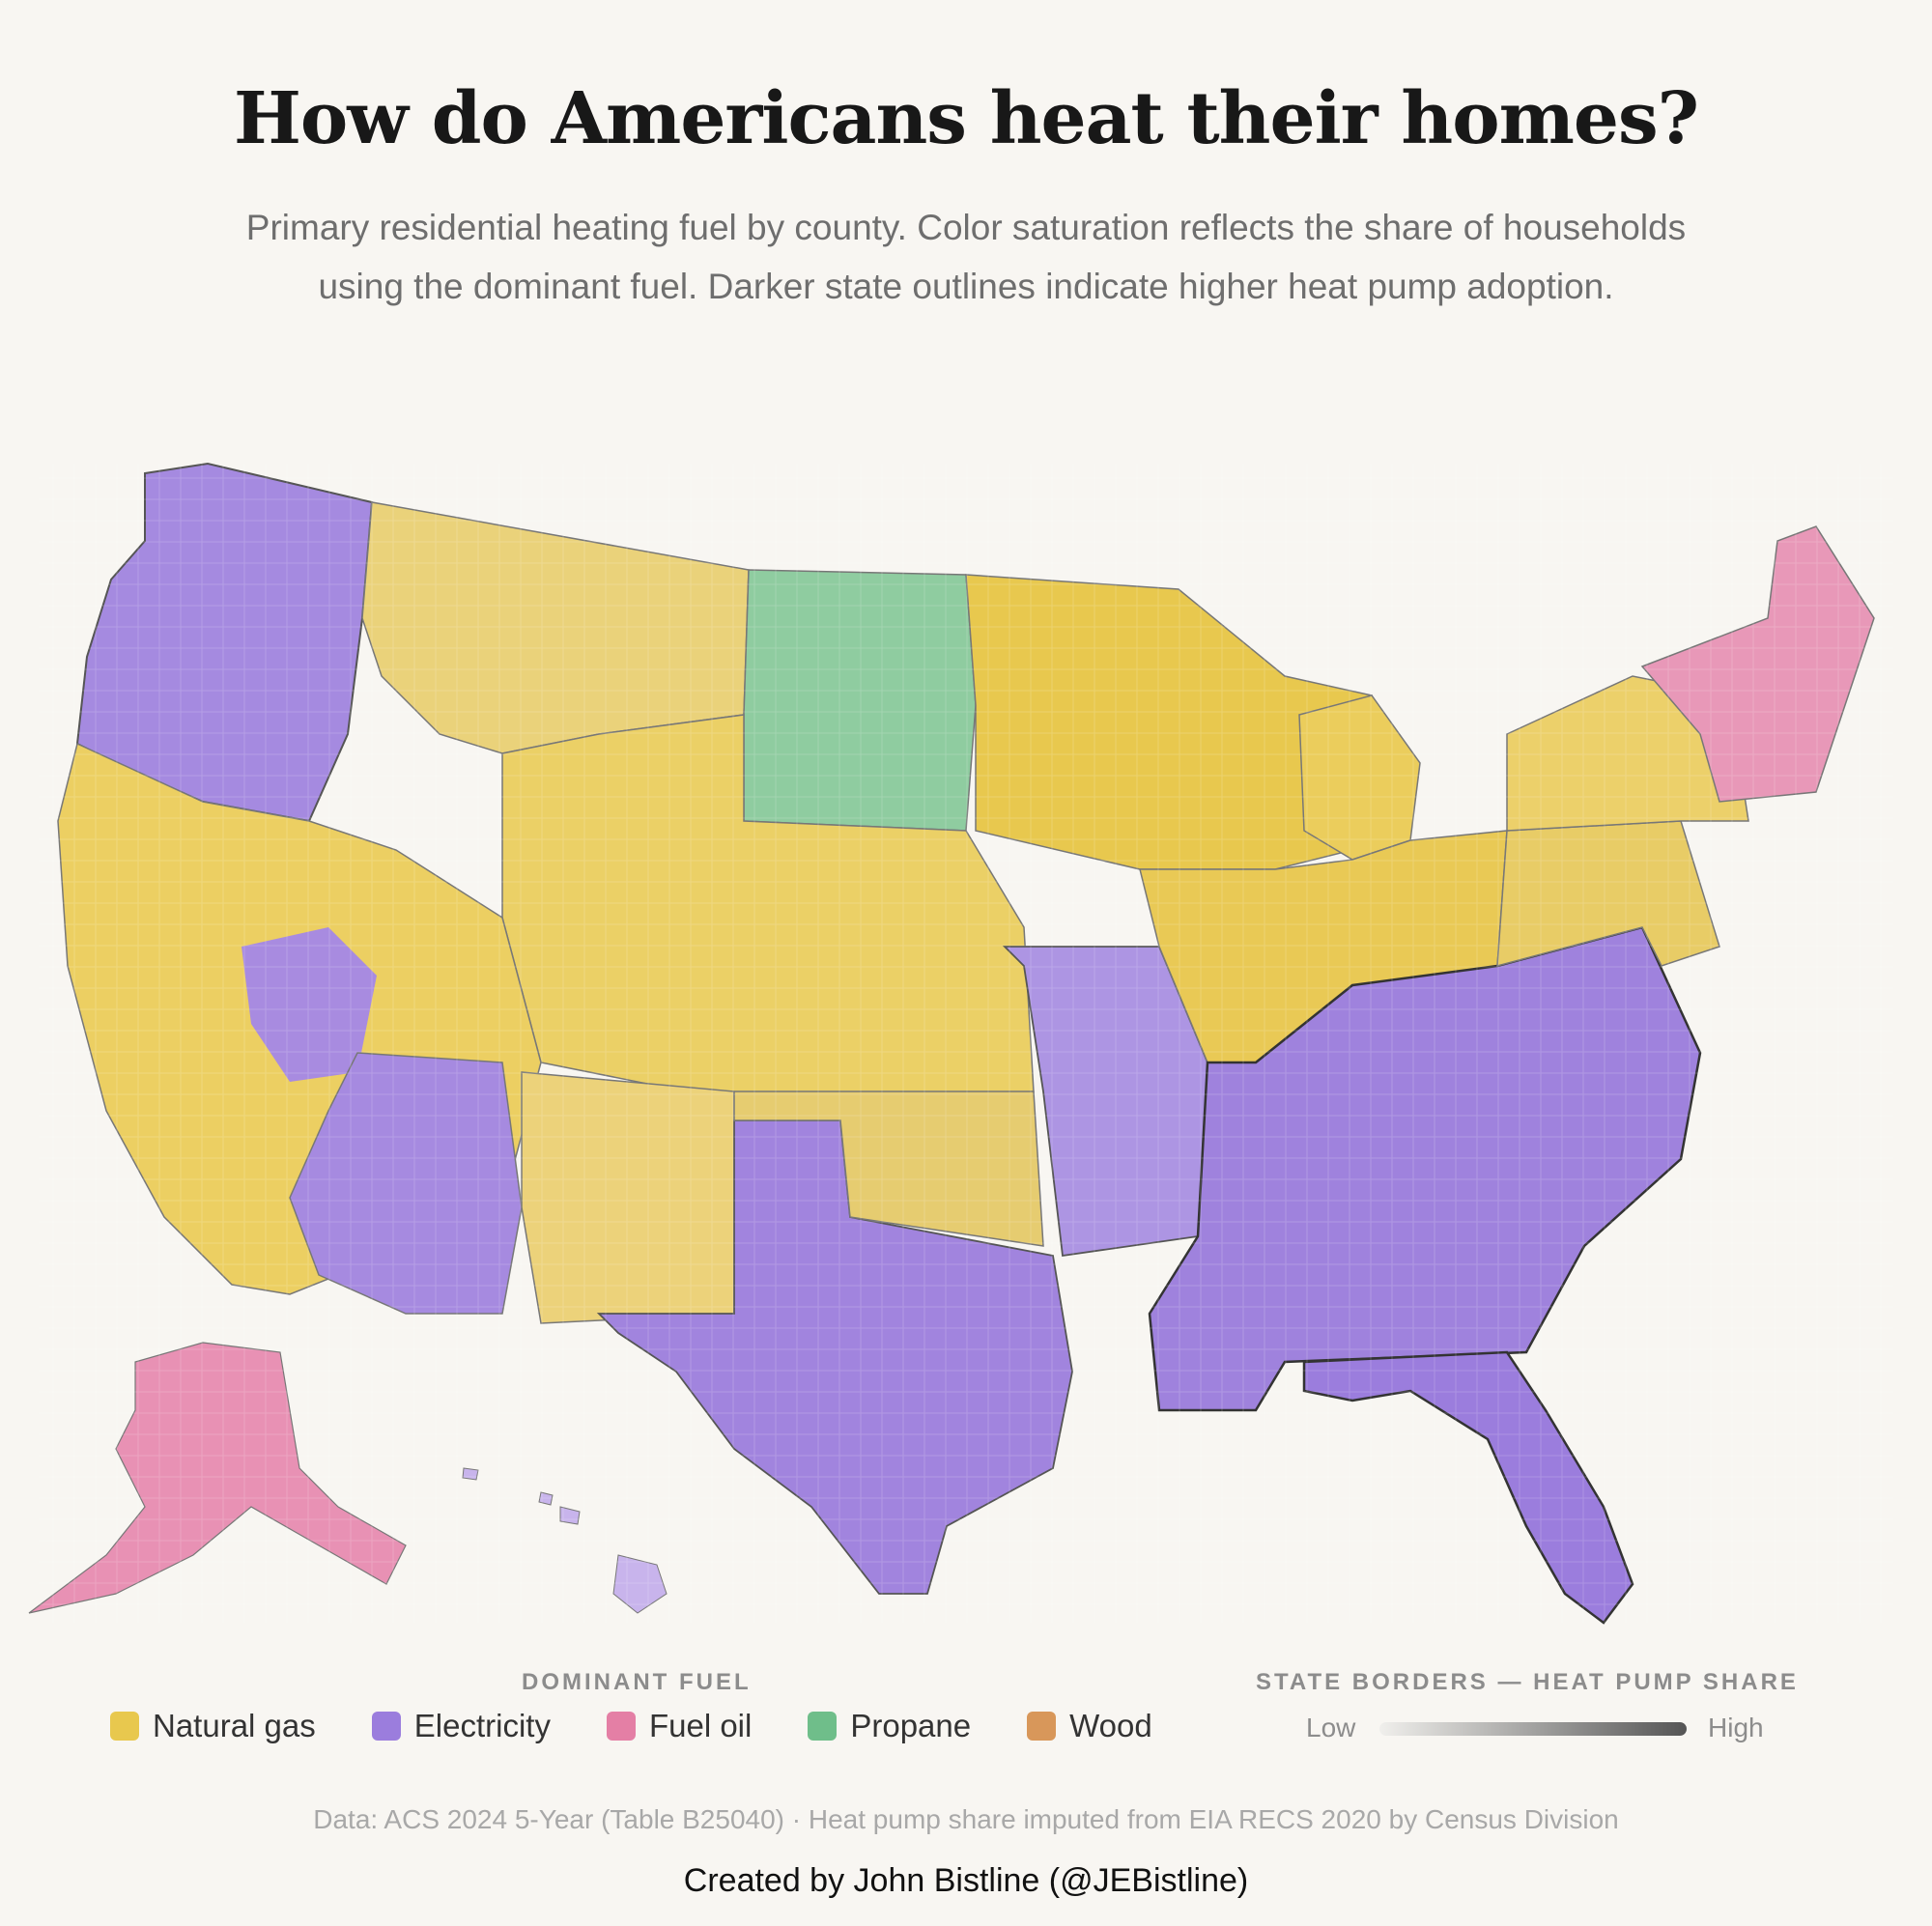 The width and height of the screenshot is (1932, 1926). What do you see at coordinates (234, 1725) in the screenshot?
I see `legend-label: Natural gas` at bounding box center [234, 1725].